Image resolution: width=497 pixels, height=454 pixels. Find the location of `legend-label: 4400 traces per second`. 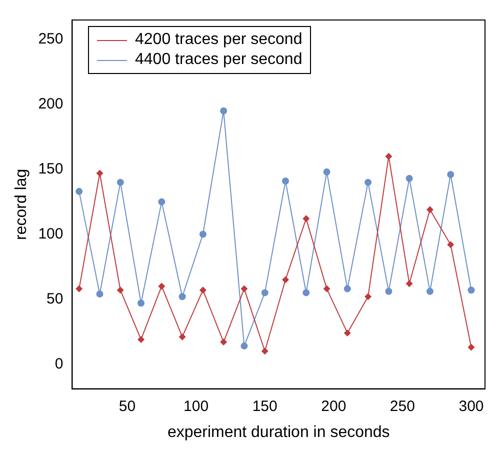

legend-label: 4400 traces per second is located at coordinates (218, 60).